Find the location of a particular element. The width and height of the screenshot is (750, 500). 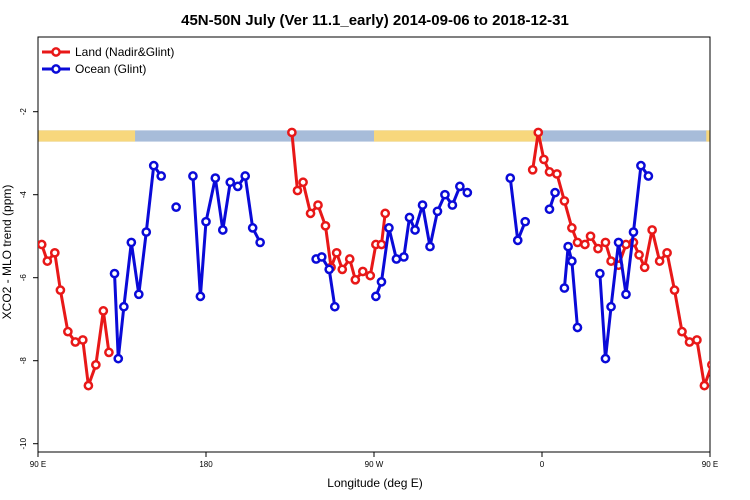

y-axis-label: XCO2 - MLO trend (ppm) is located at coordinates (7, 252).